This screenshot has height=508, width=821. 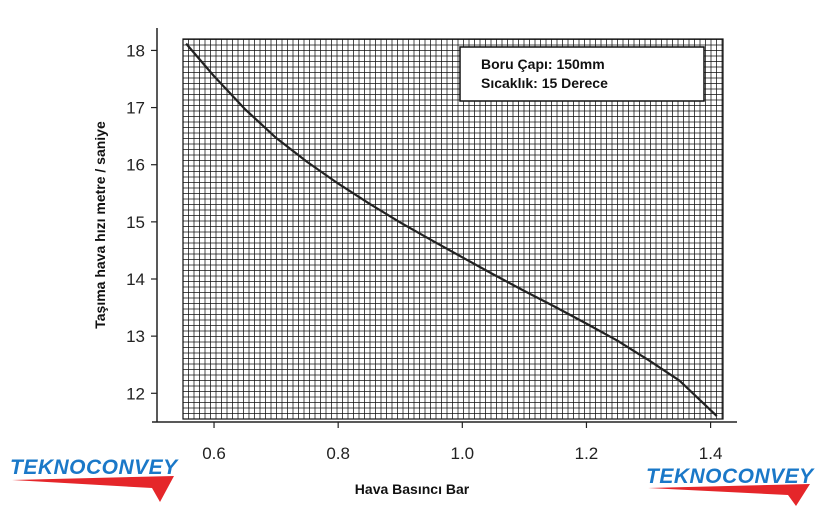 I want to click on y-axis-title: Taşıma hava hızı metre / saniye, so click(x=100, y=225).